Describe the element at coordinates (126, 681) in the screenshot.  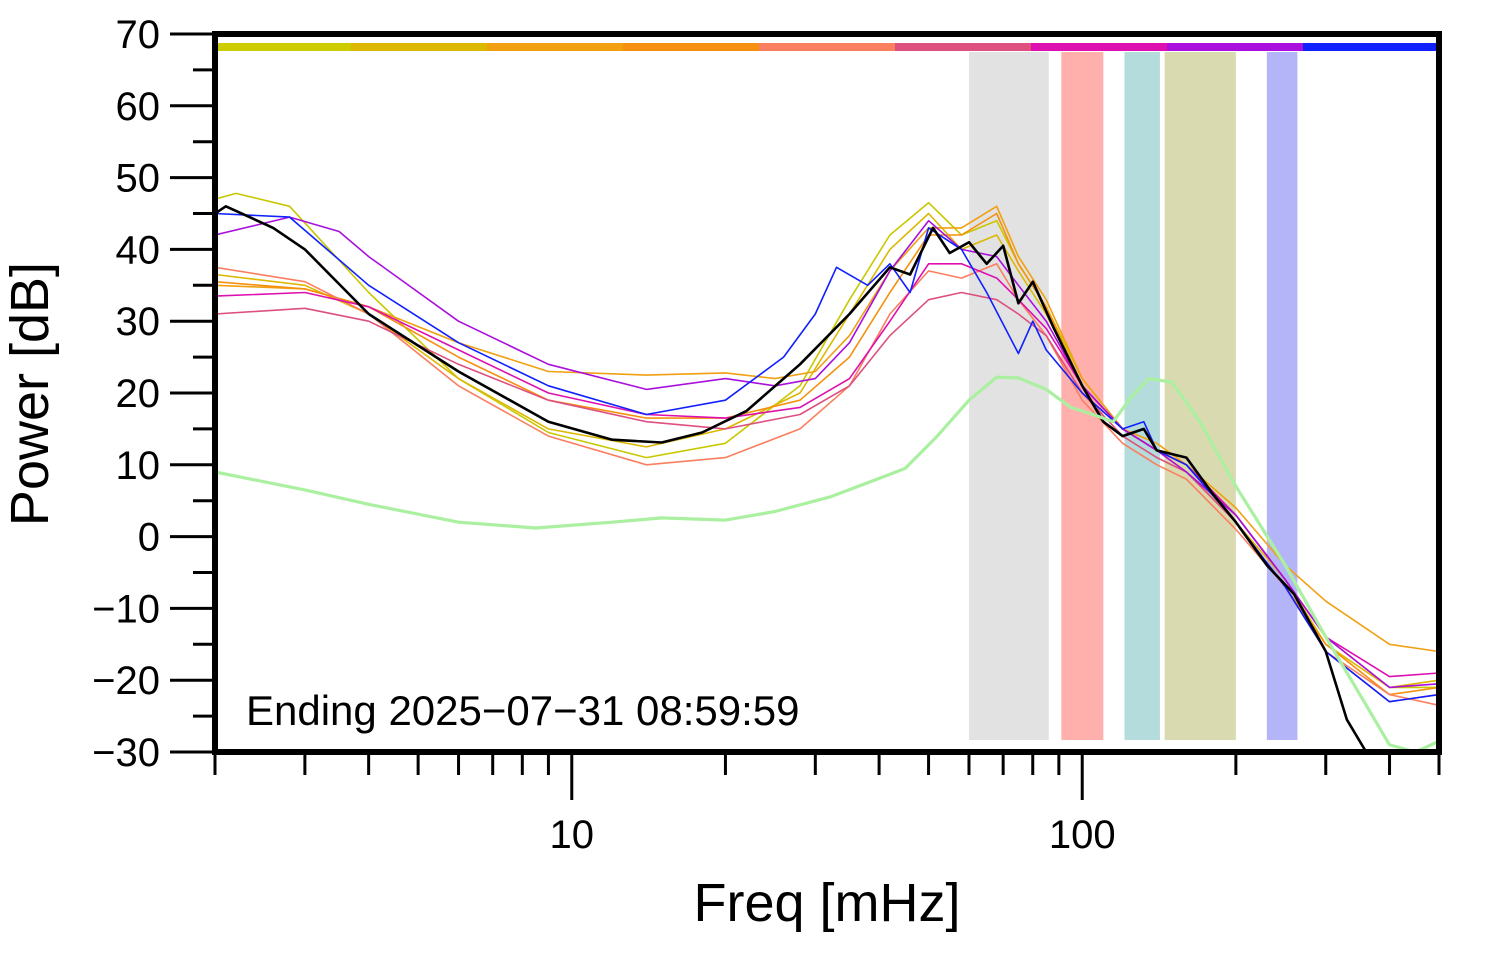
I see `y-tick-label: −20` at that location.